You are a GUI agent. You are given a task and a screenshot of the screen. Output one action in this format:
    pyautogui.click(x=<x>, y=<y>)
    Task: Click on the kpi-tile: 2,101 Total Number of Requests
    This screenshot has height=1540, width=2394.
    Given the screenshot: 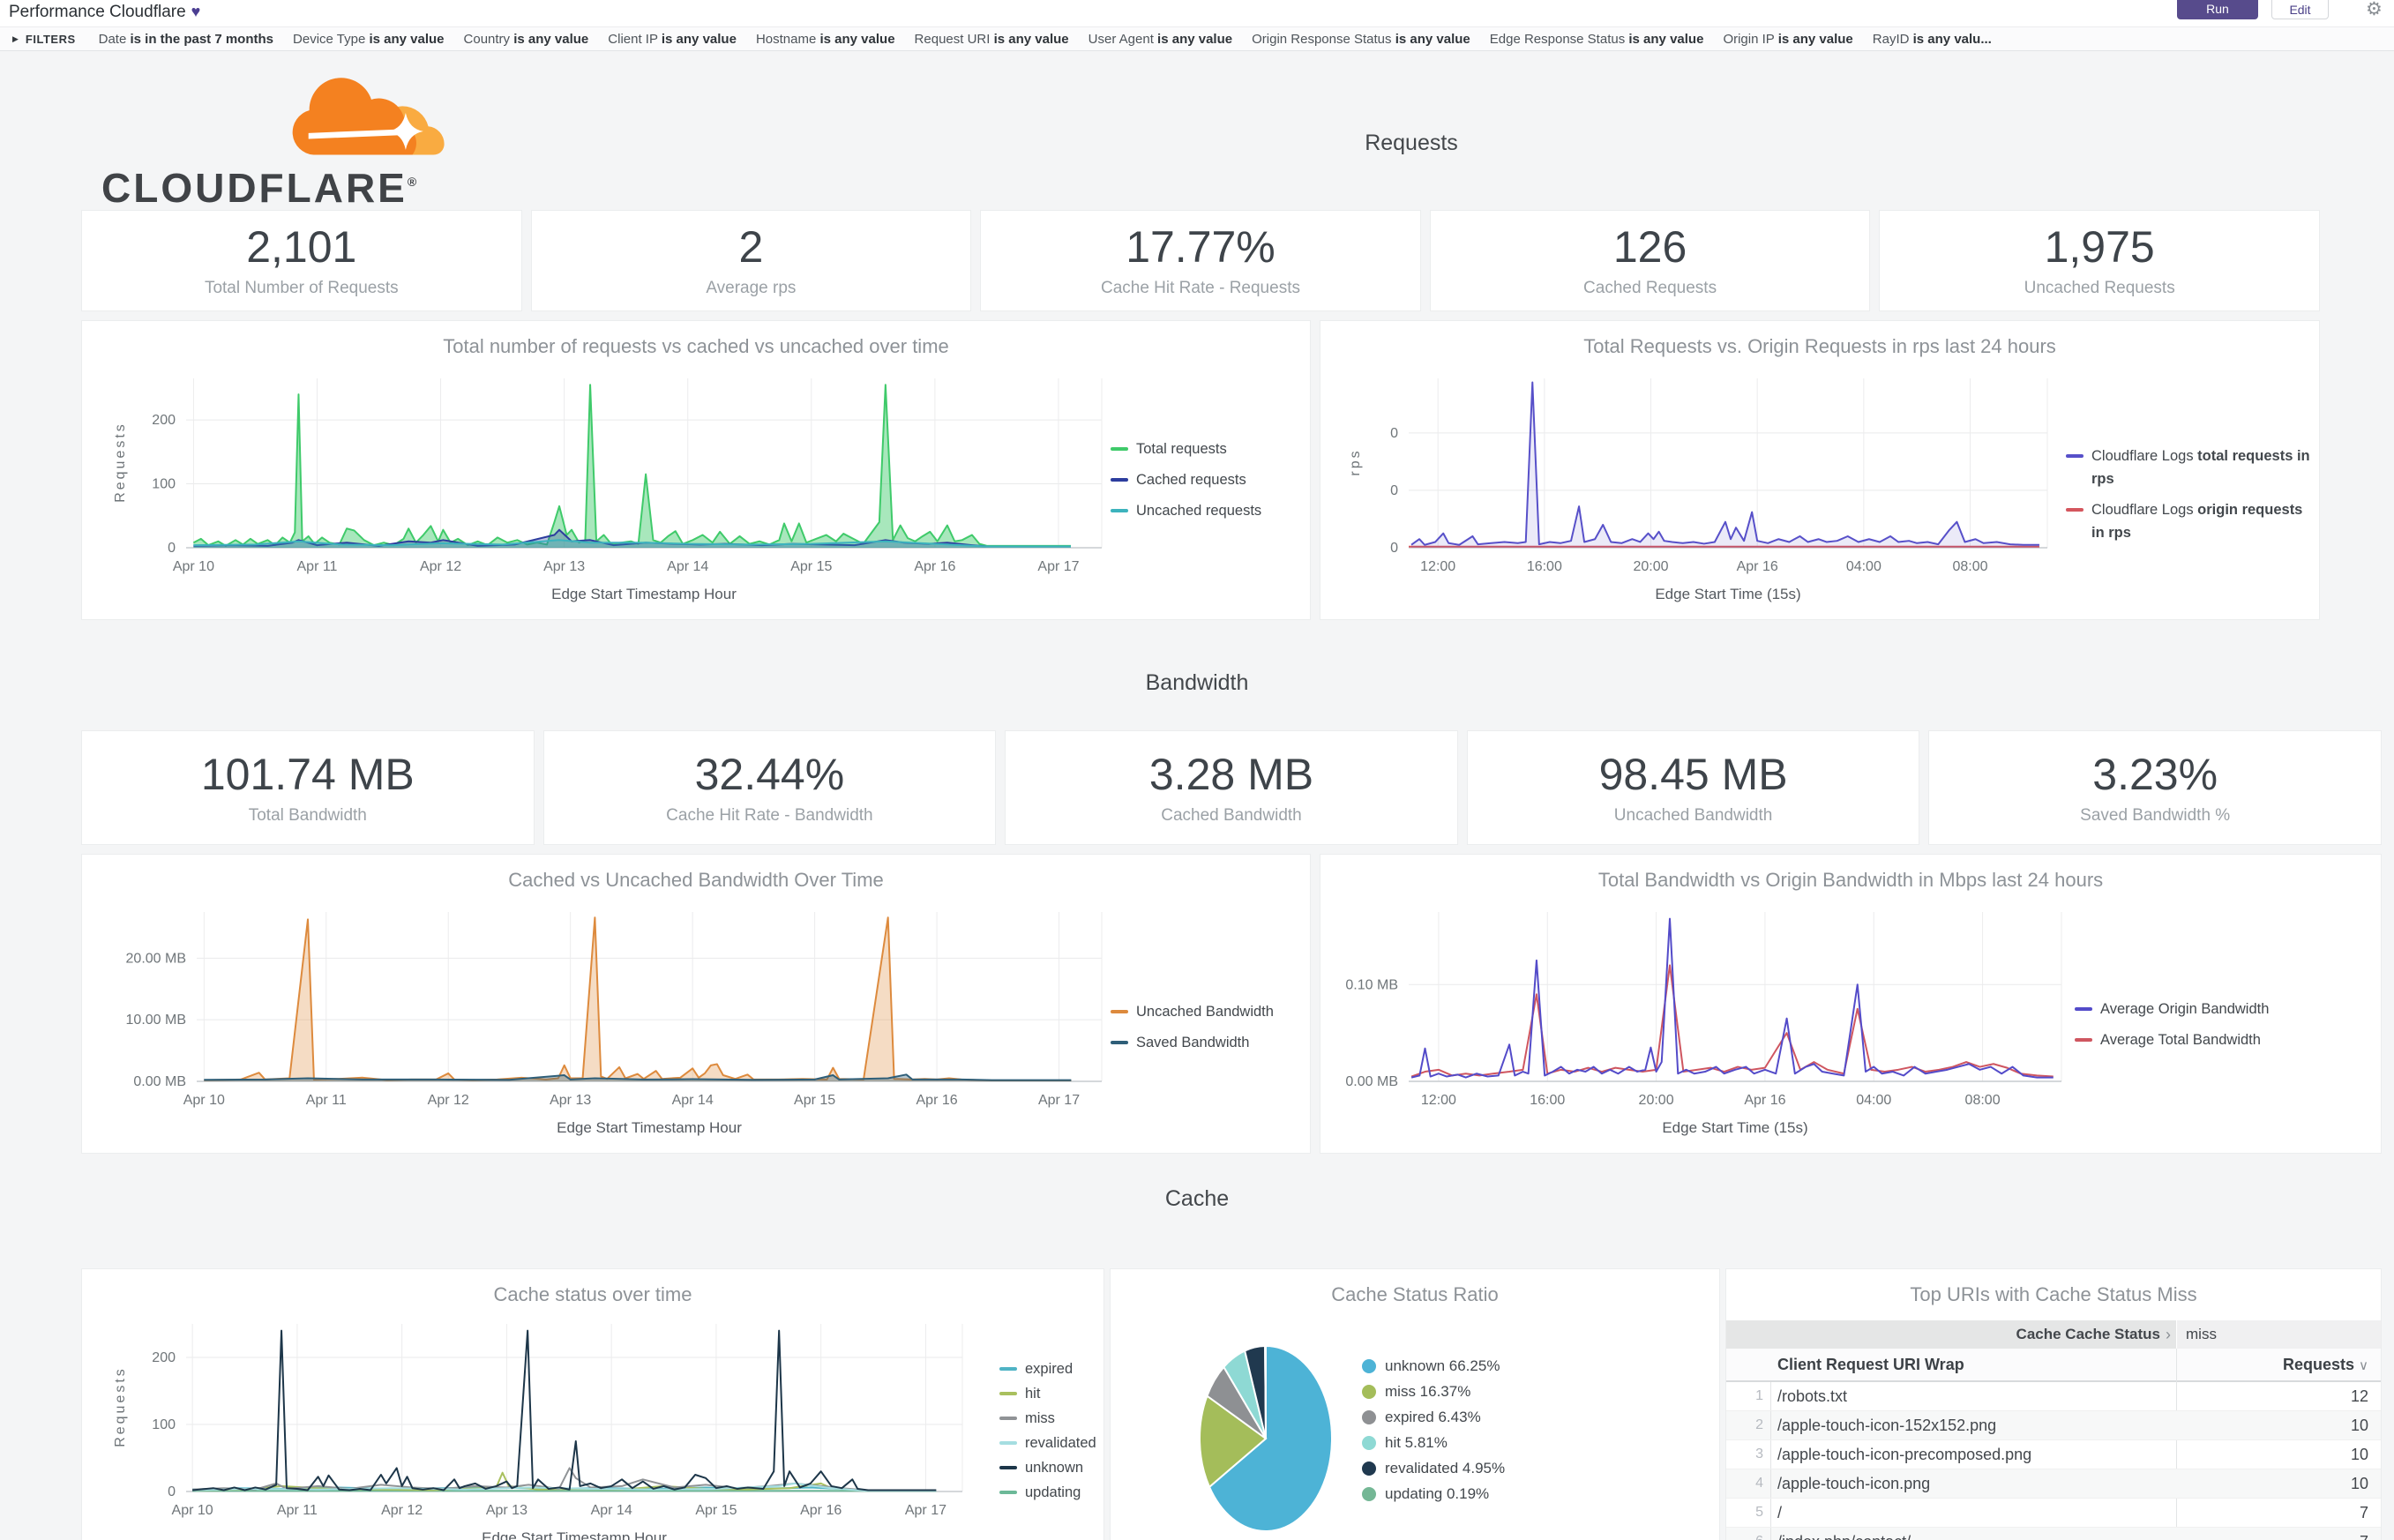 What is the action you would take?
    pyautogui.click(x=301, y=260)
    